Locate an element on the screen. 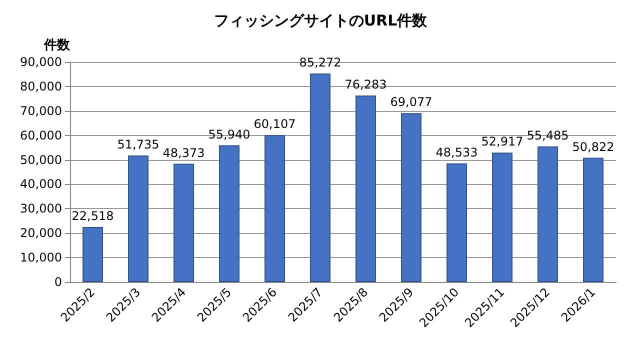 Image resolution: width=641 pixels, height=350 pixels. y-tick-label: 80,000 is located at coordinates (41, 86).